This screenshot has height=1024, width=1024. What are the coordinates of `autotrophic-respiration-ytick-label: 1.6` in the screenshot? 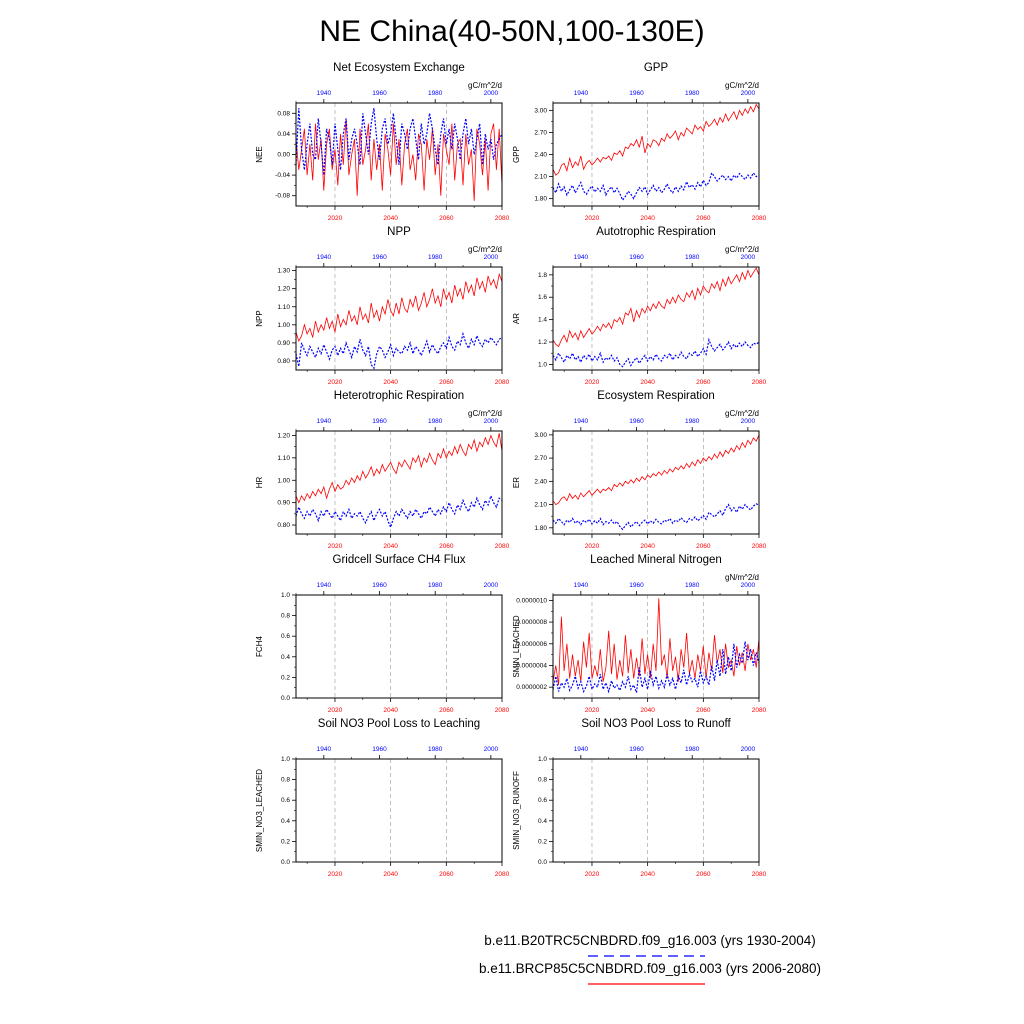 It's located at (542, 297).